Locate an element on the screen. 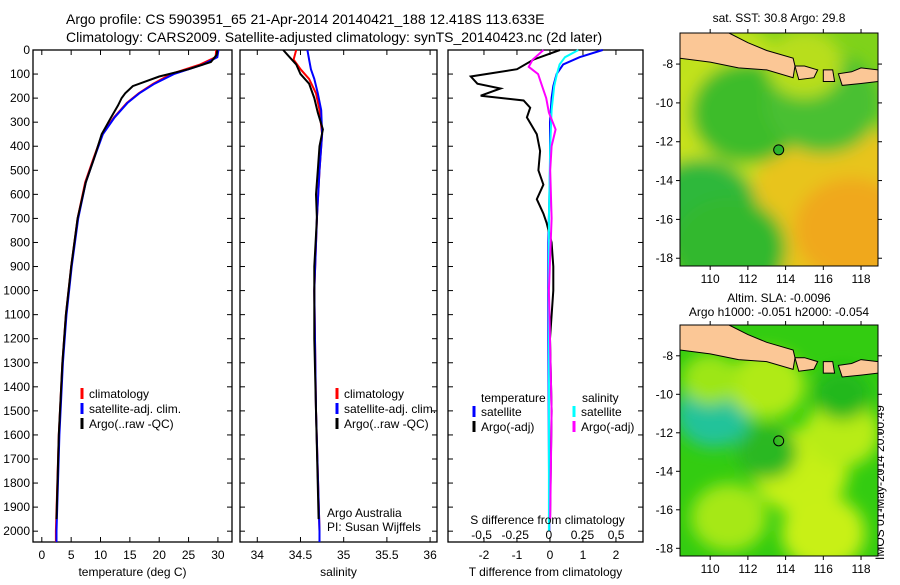  series-temperature-satellite is located at coordinates (575, 290).